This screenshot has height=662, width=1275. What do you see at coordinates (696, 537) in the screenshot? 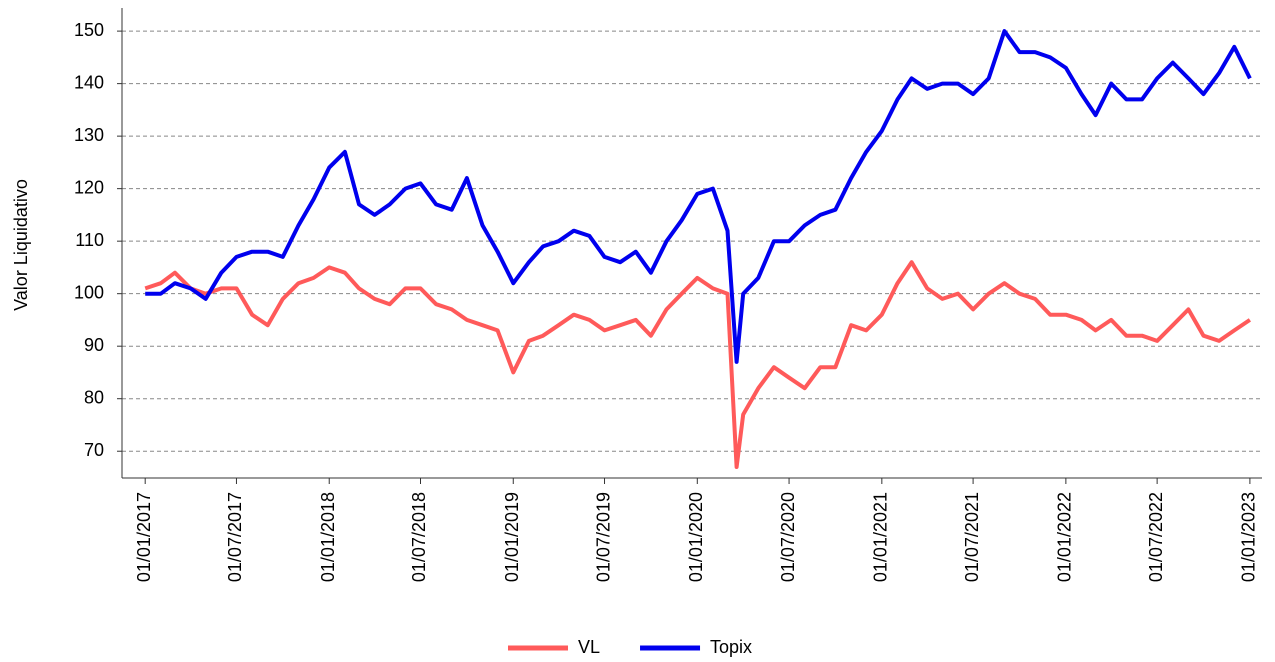
I see `x-tick-label: 01/01/2020` at bounding box center [696, 537].